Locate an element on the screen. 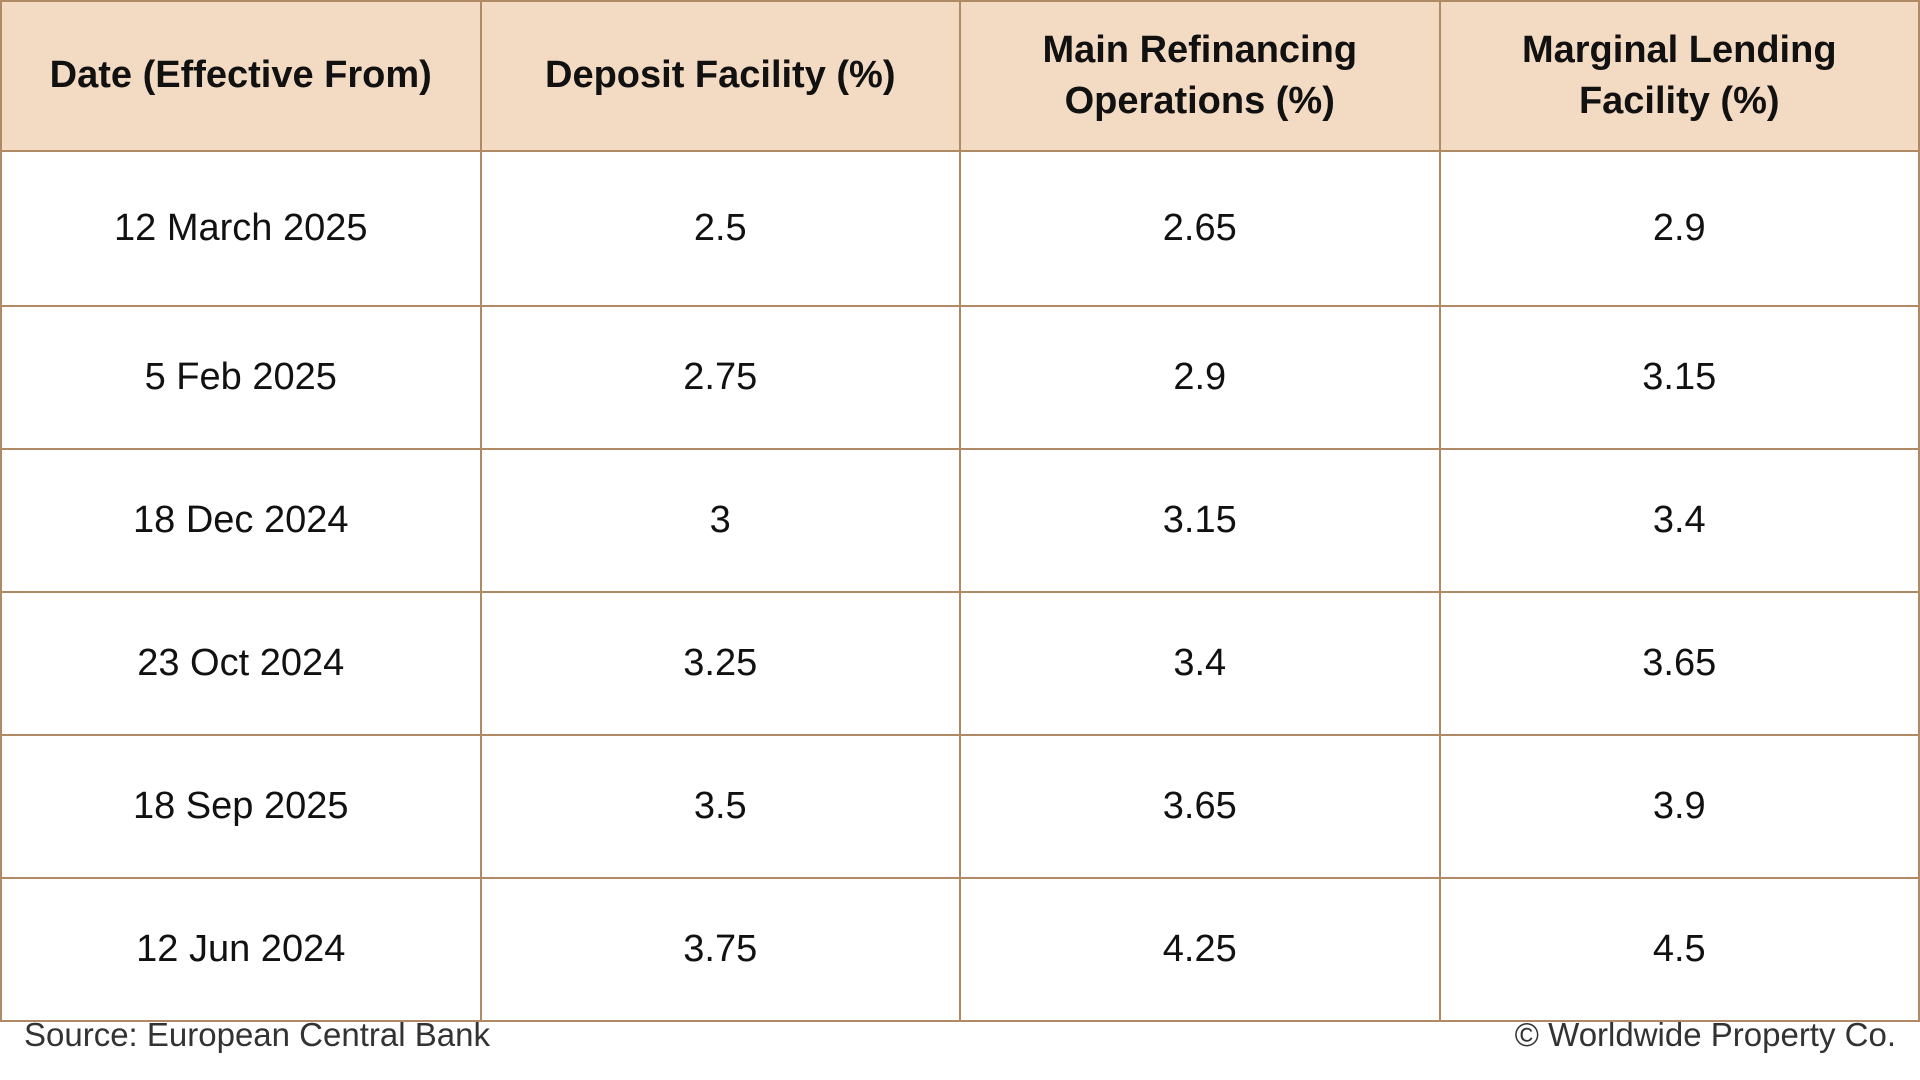 This screenshot has width=1920, height=1080. table-row: 23 Oct 2024 3.25 3.4 3.65 is located at coordinates (960, 663).